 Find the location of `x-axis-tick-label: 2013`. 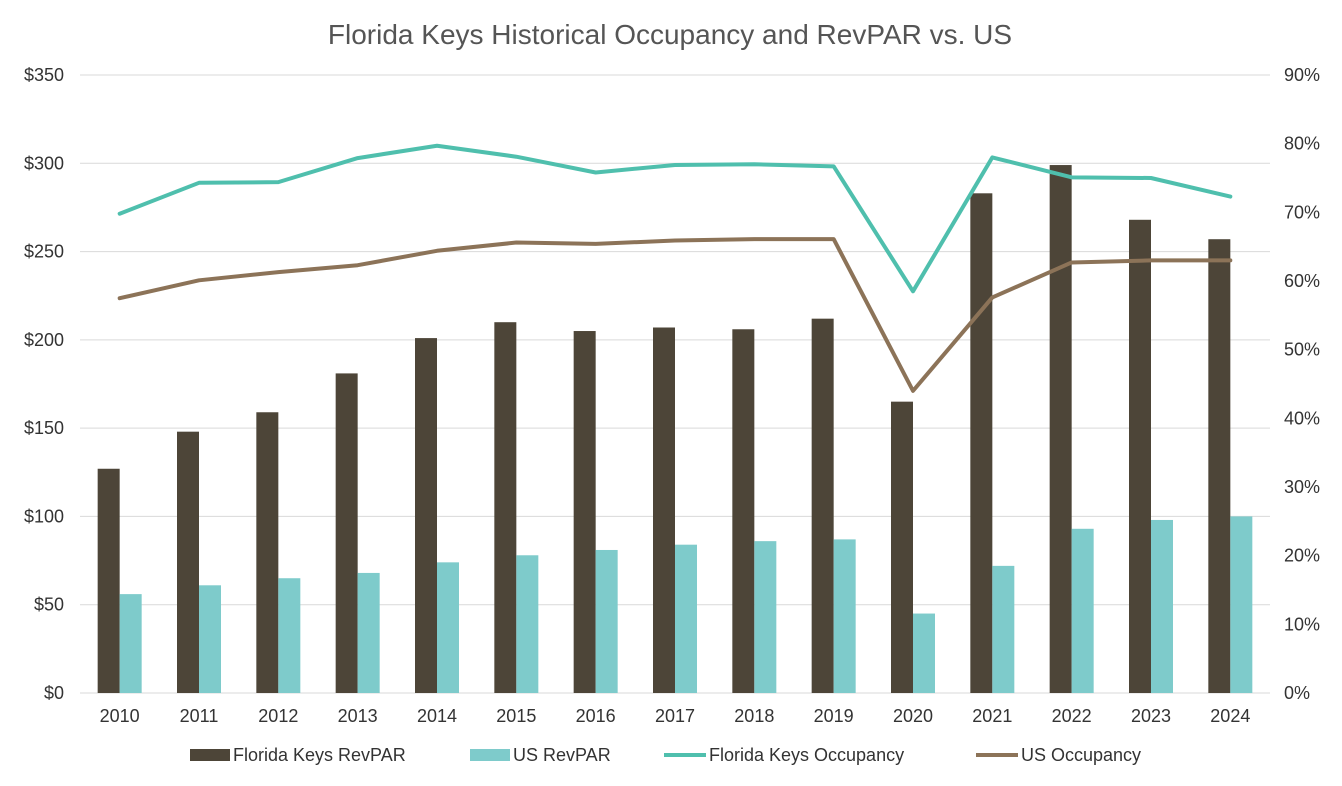

x-axis-tick-label: 2013 is located at coordinates (358, 716).